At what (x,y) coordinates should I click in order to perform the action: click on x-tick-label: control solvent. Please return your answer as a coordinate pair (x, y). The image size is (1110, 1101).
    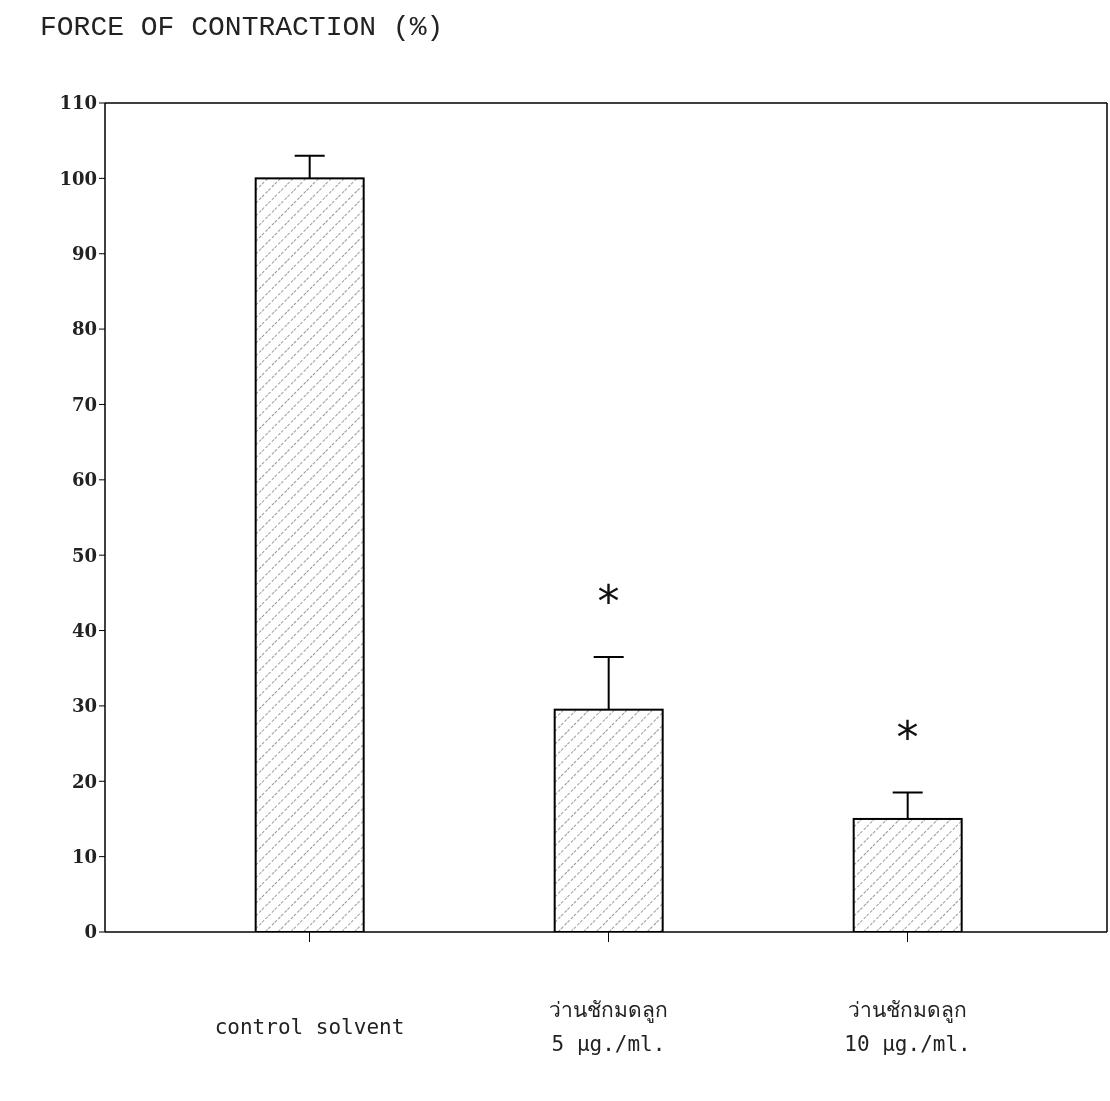
    Looking at the image, I should click on (309, 1027).